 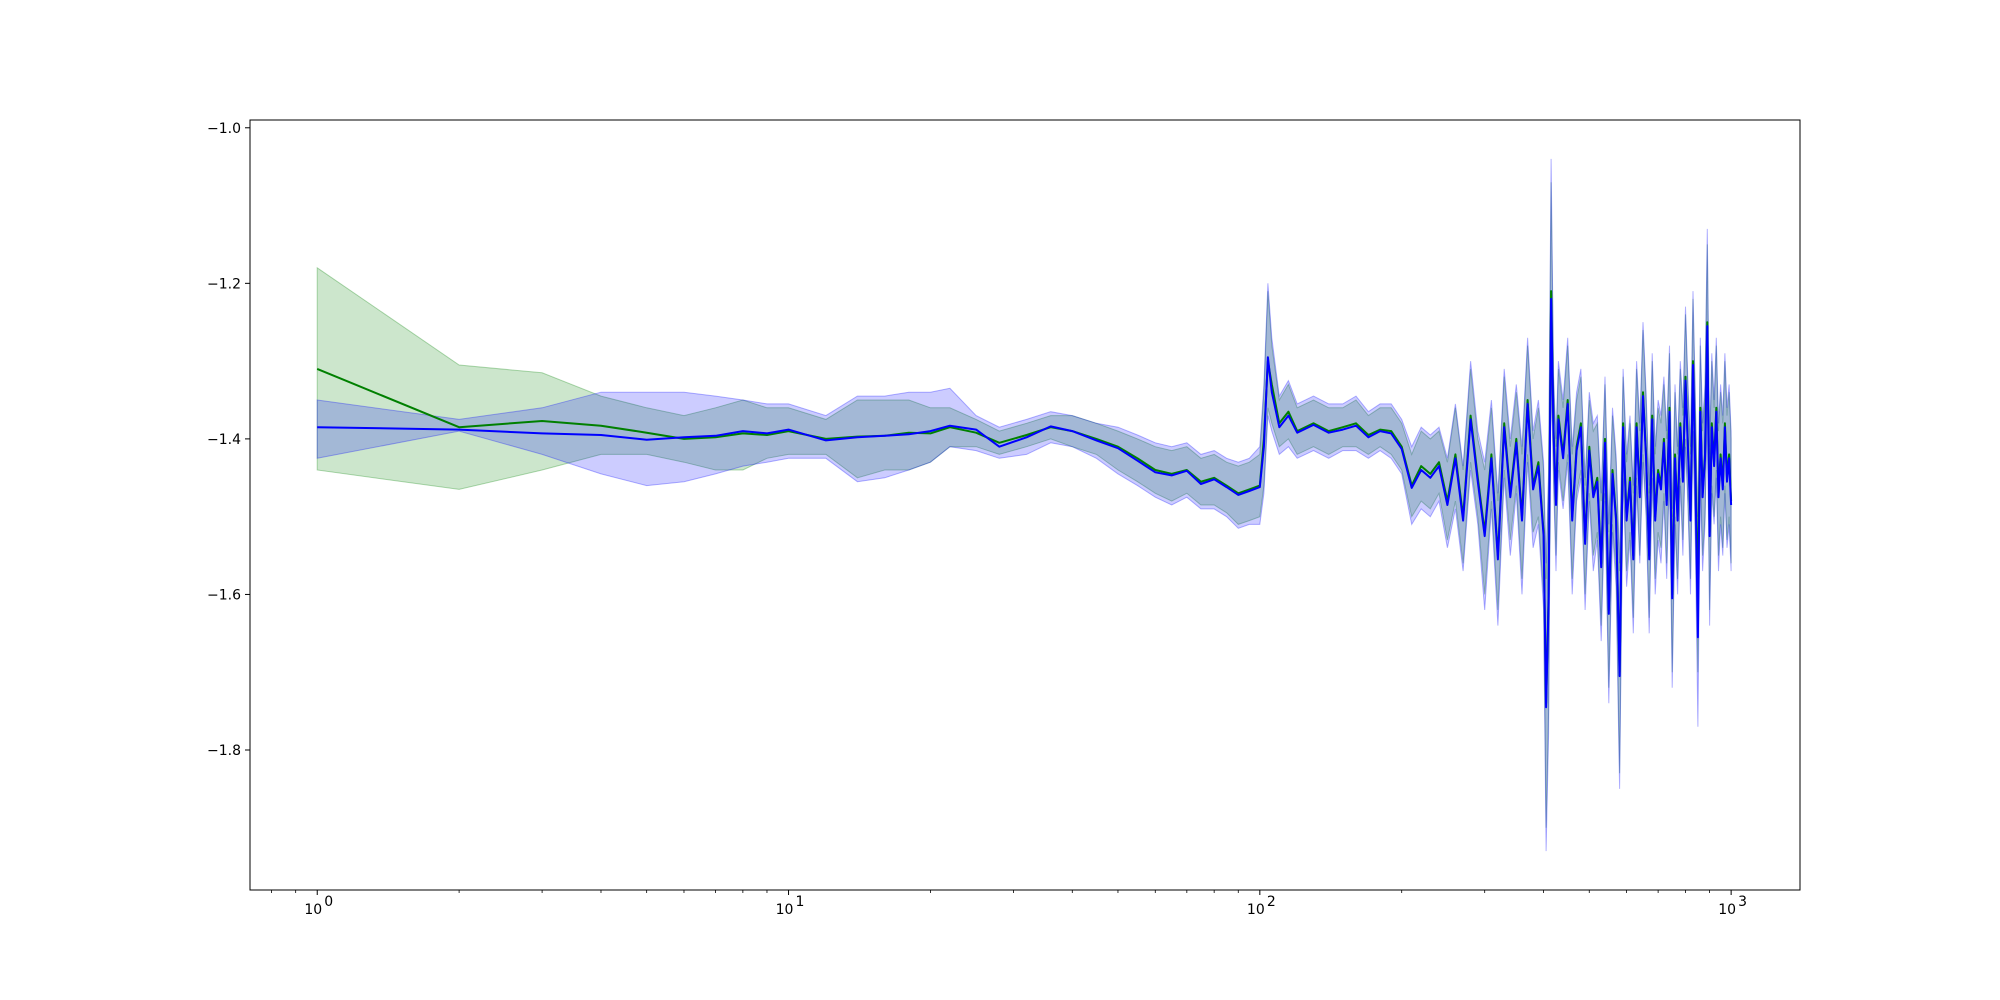 I want to click on y-tick-label: −1.4, so click(x=224, y=440).